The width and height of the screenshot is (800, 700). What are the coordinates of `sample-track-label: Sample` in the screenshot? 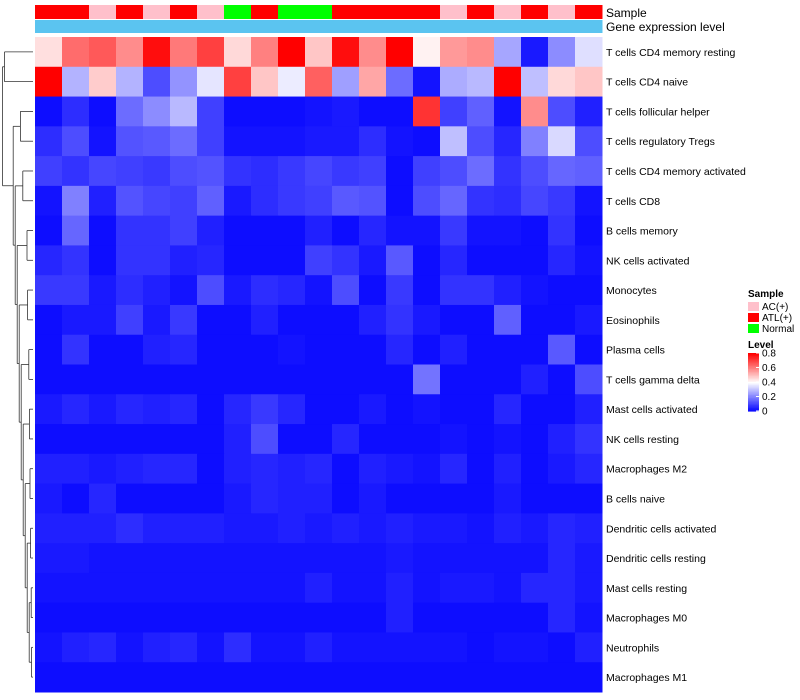 It's located at (626, 13).